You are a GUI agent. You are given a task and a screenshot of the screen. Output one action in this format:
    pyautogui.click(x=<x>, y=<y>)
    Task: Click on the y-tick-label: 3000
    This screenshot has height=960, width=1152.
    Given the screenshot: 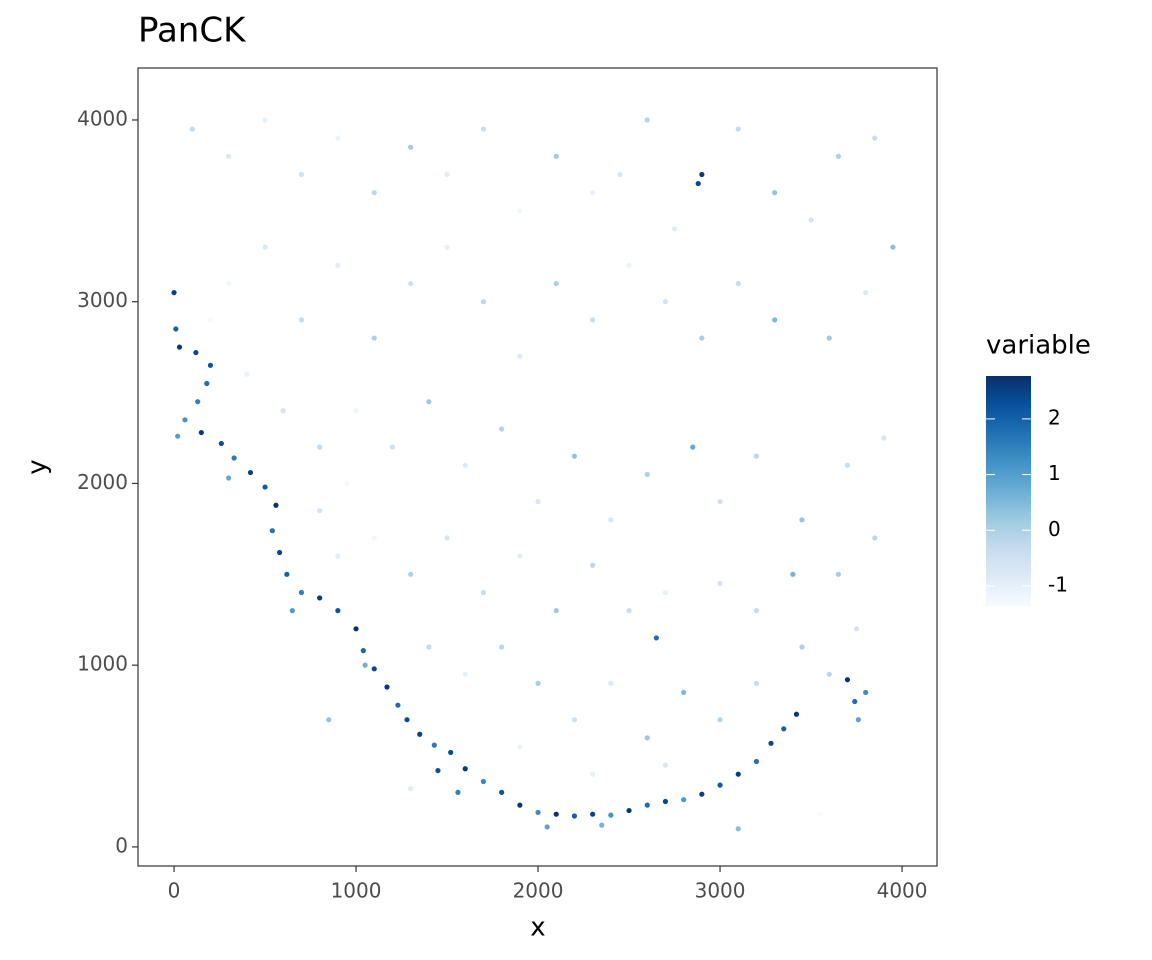 What is the action you would take?
    pyautogui.click(x=102, y=300)
    